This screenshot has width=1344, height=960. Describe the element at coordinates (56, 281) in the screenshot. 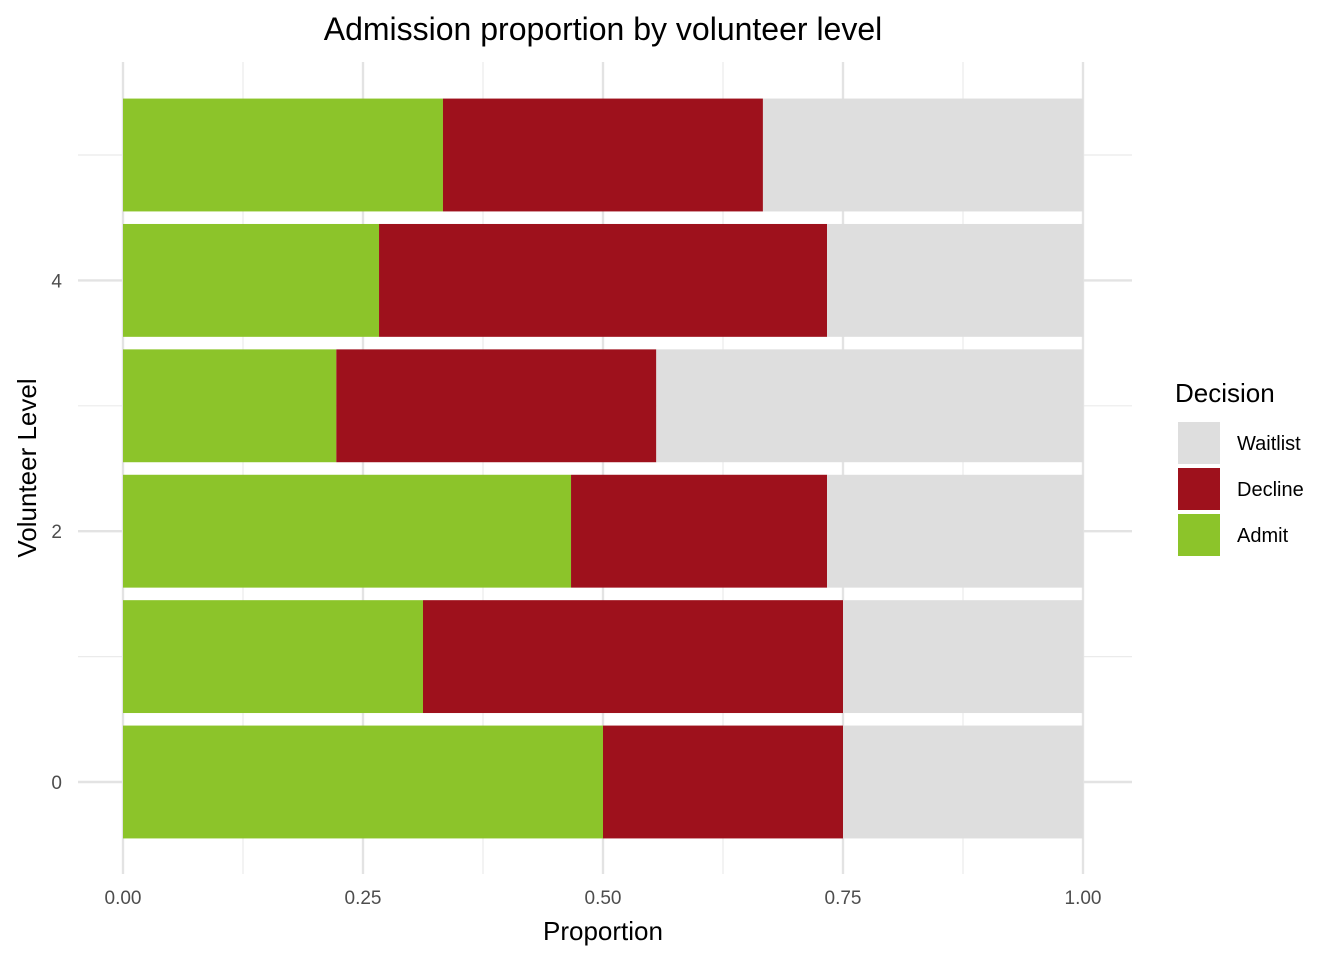

I see `y-tick-label: 4` at that location.